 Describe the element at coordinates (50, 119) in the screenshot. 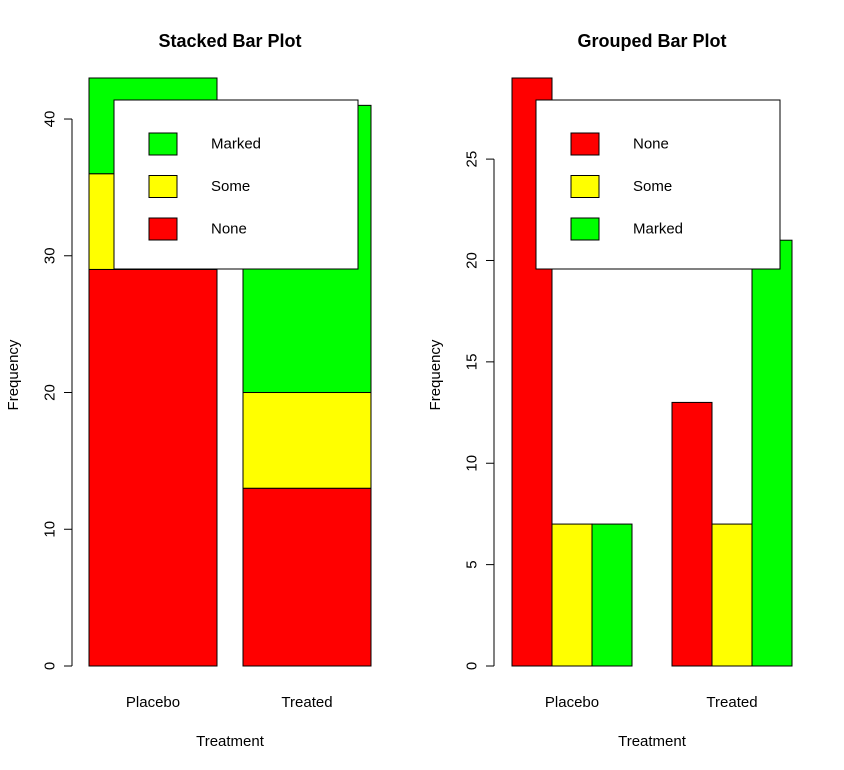

I see `stacked-y-tick-label: 40` at that location.